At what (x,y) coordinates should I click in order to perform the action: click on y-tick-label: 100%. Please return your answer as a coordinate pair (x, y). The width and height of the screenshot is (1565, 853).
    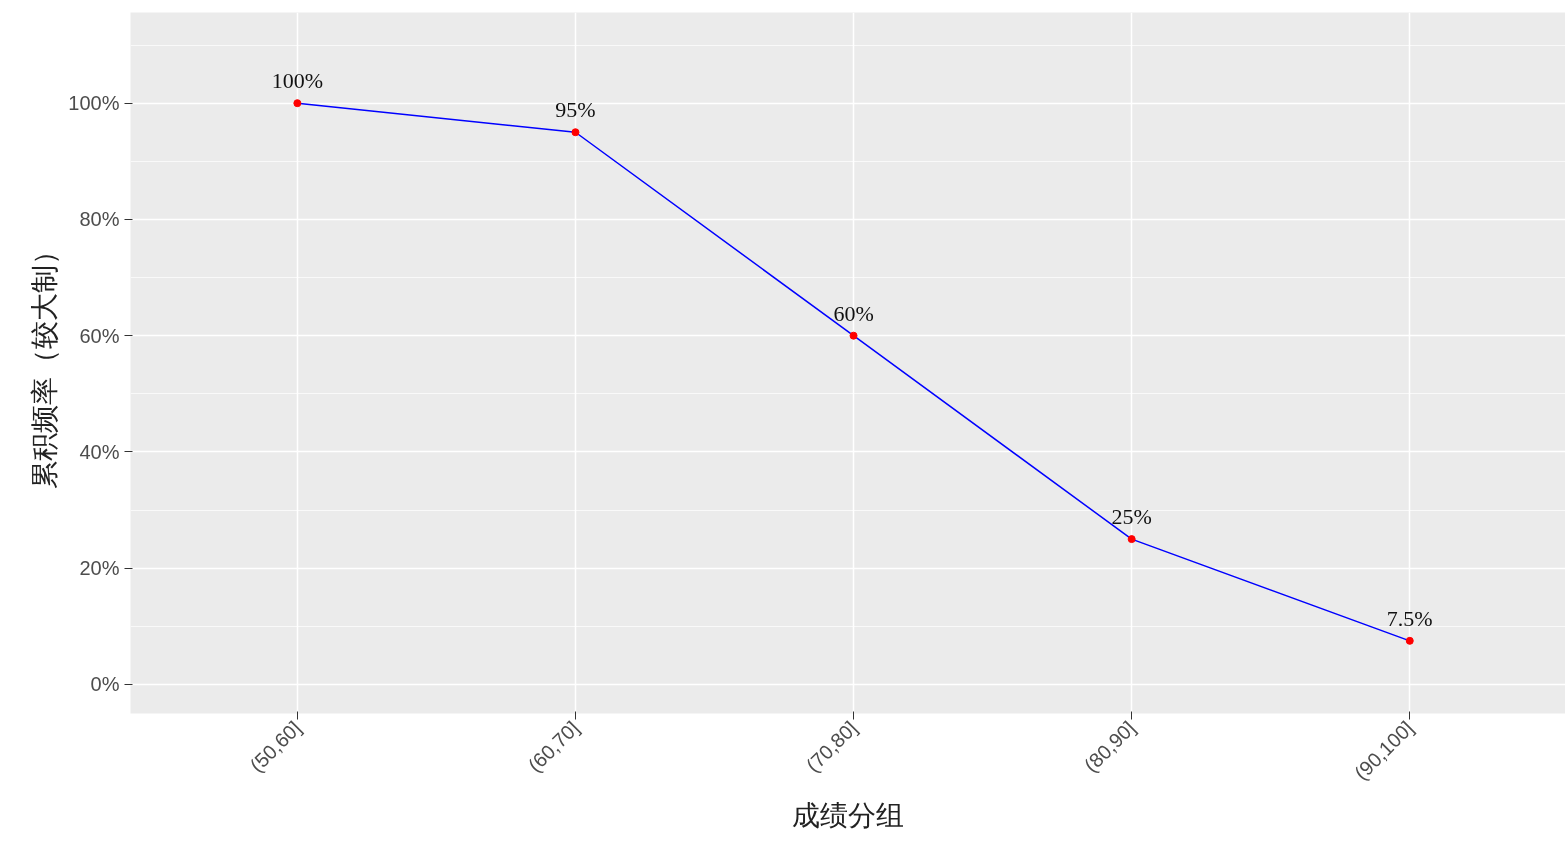
    Looking at the image, I should click on (94, 103).